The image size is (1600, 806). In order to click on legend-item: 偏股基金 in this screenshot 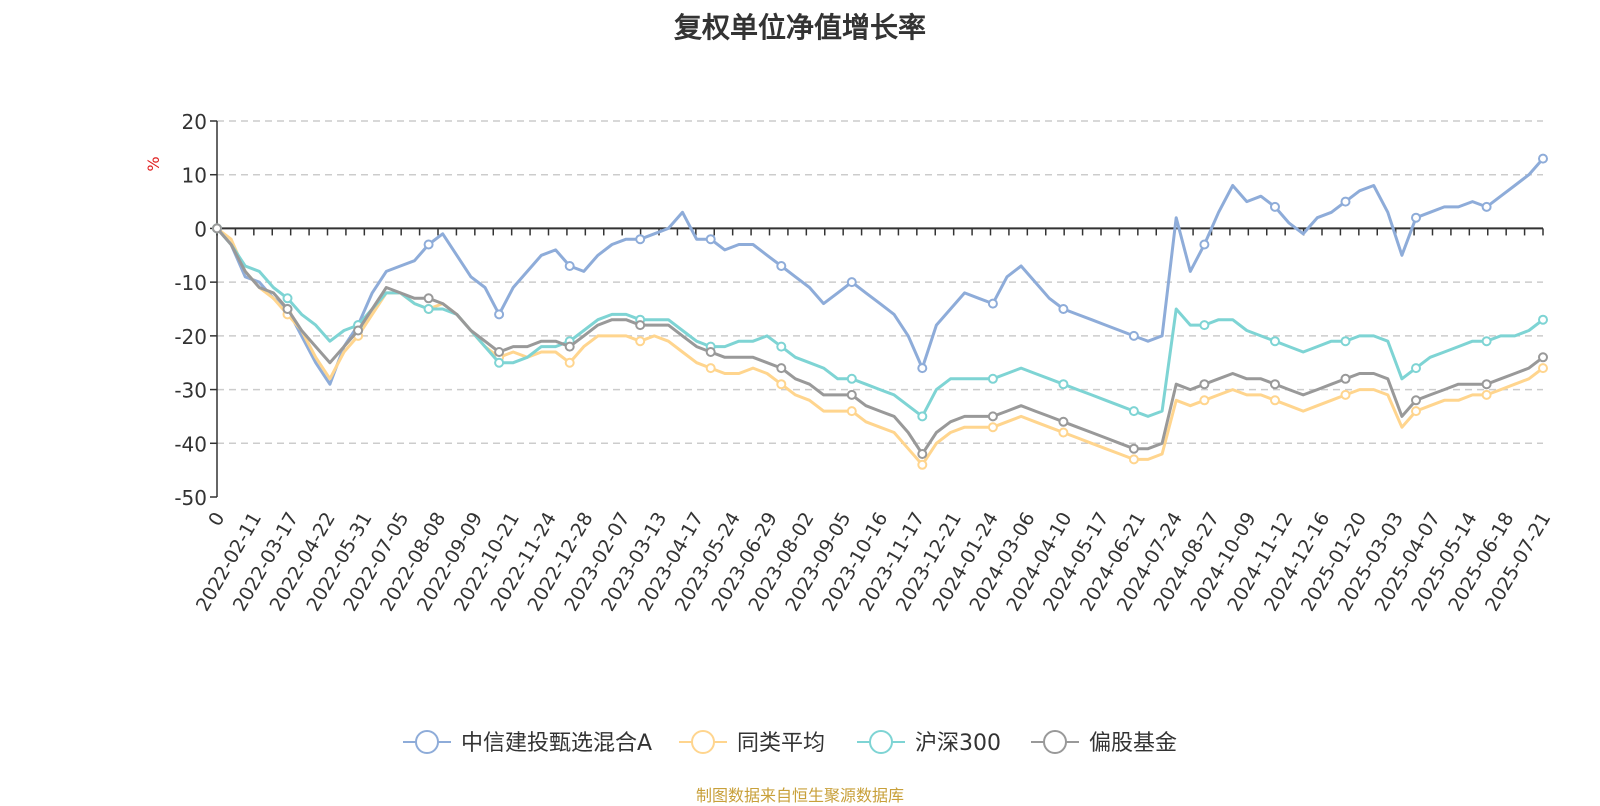, I will do `click(1104, 743)`.